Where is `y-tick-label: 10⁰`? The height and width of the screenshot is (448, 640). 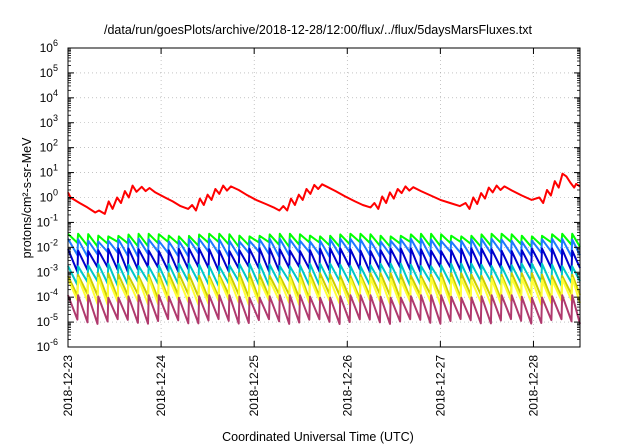
y-tick-label: 10⁰ is located at coordinates (49, 196).